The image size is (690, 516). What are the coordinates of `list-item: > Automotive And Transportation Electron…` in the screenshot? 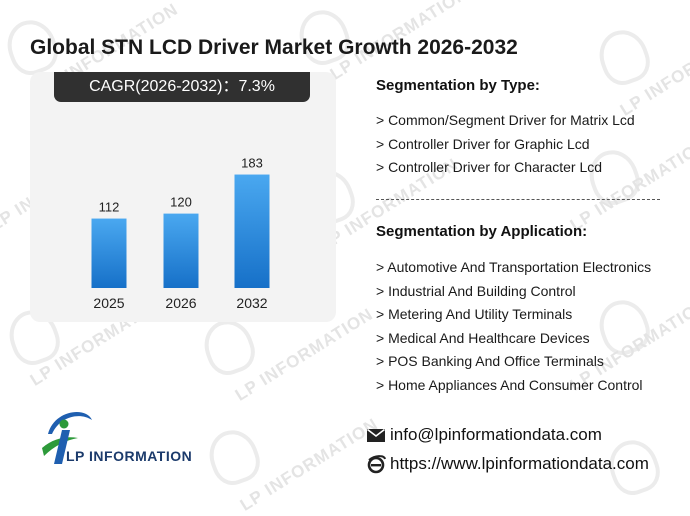 It's located at (514, 267).